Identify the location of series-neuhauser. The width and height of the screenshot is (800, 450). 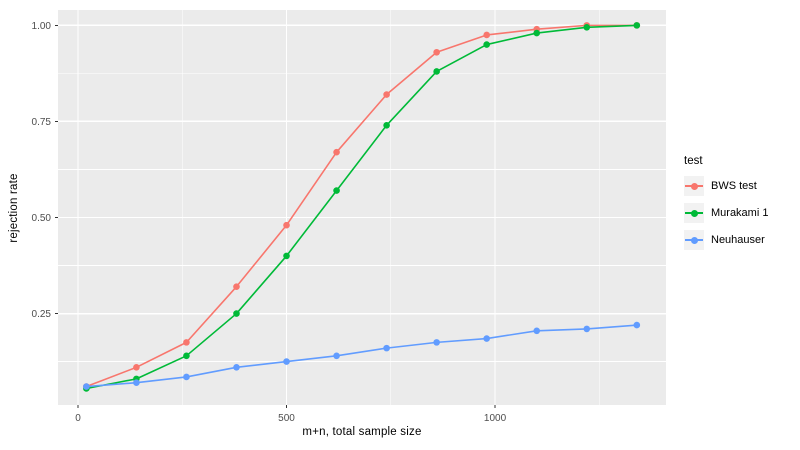
(362, 355).